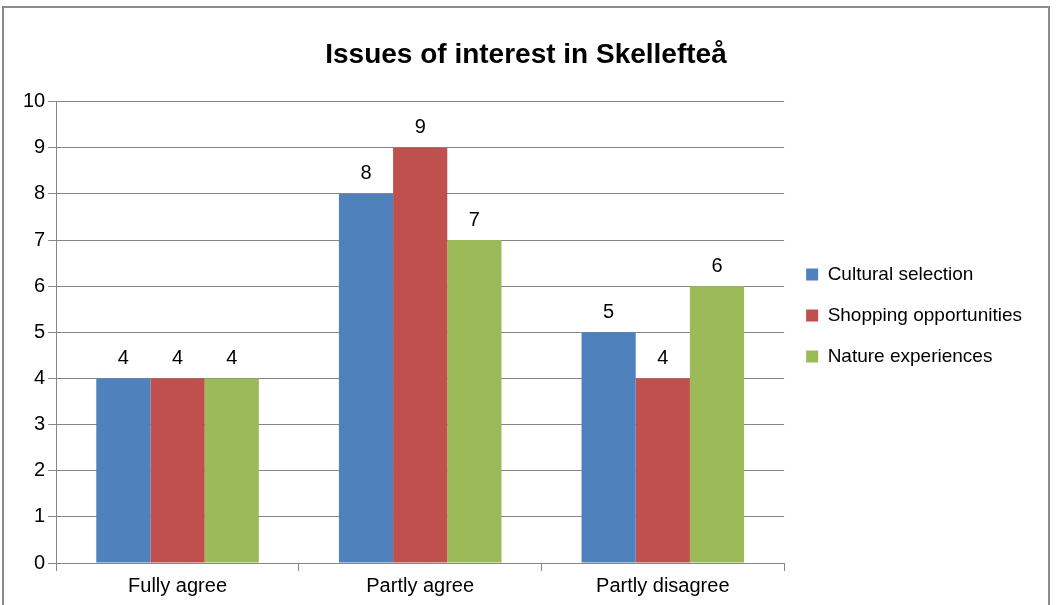 Image resolution: width=1056 pixels, height=605 pixels. Describe the element at coordinates (366, 172) in the screenshot. I see `data-label: 8` at that location.